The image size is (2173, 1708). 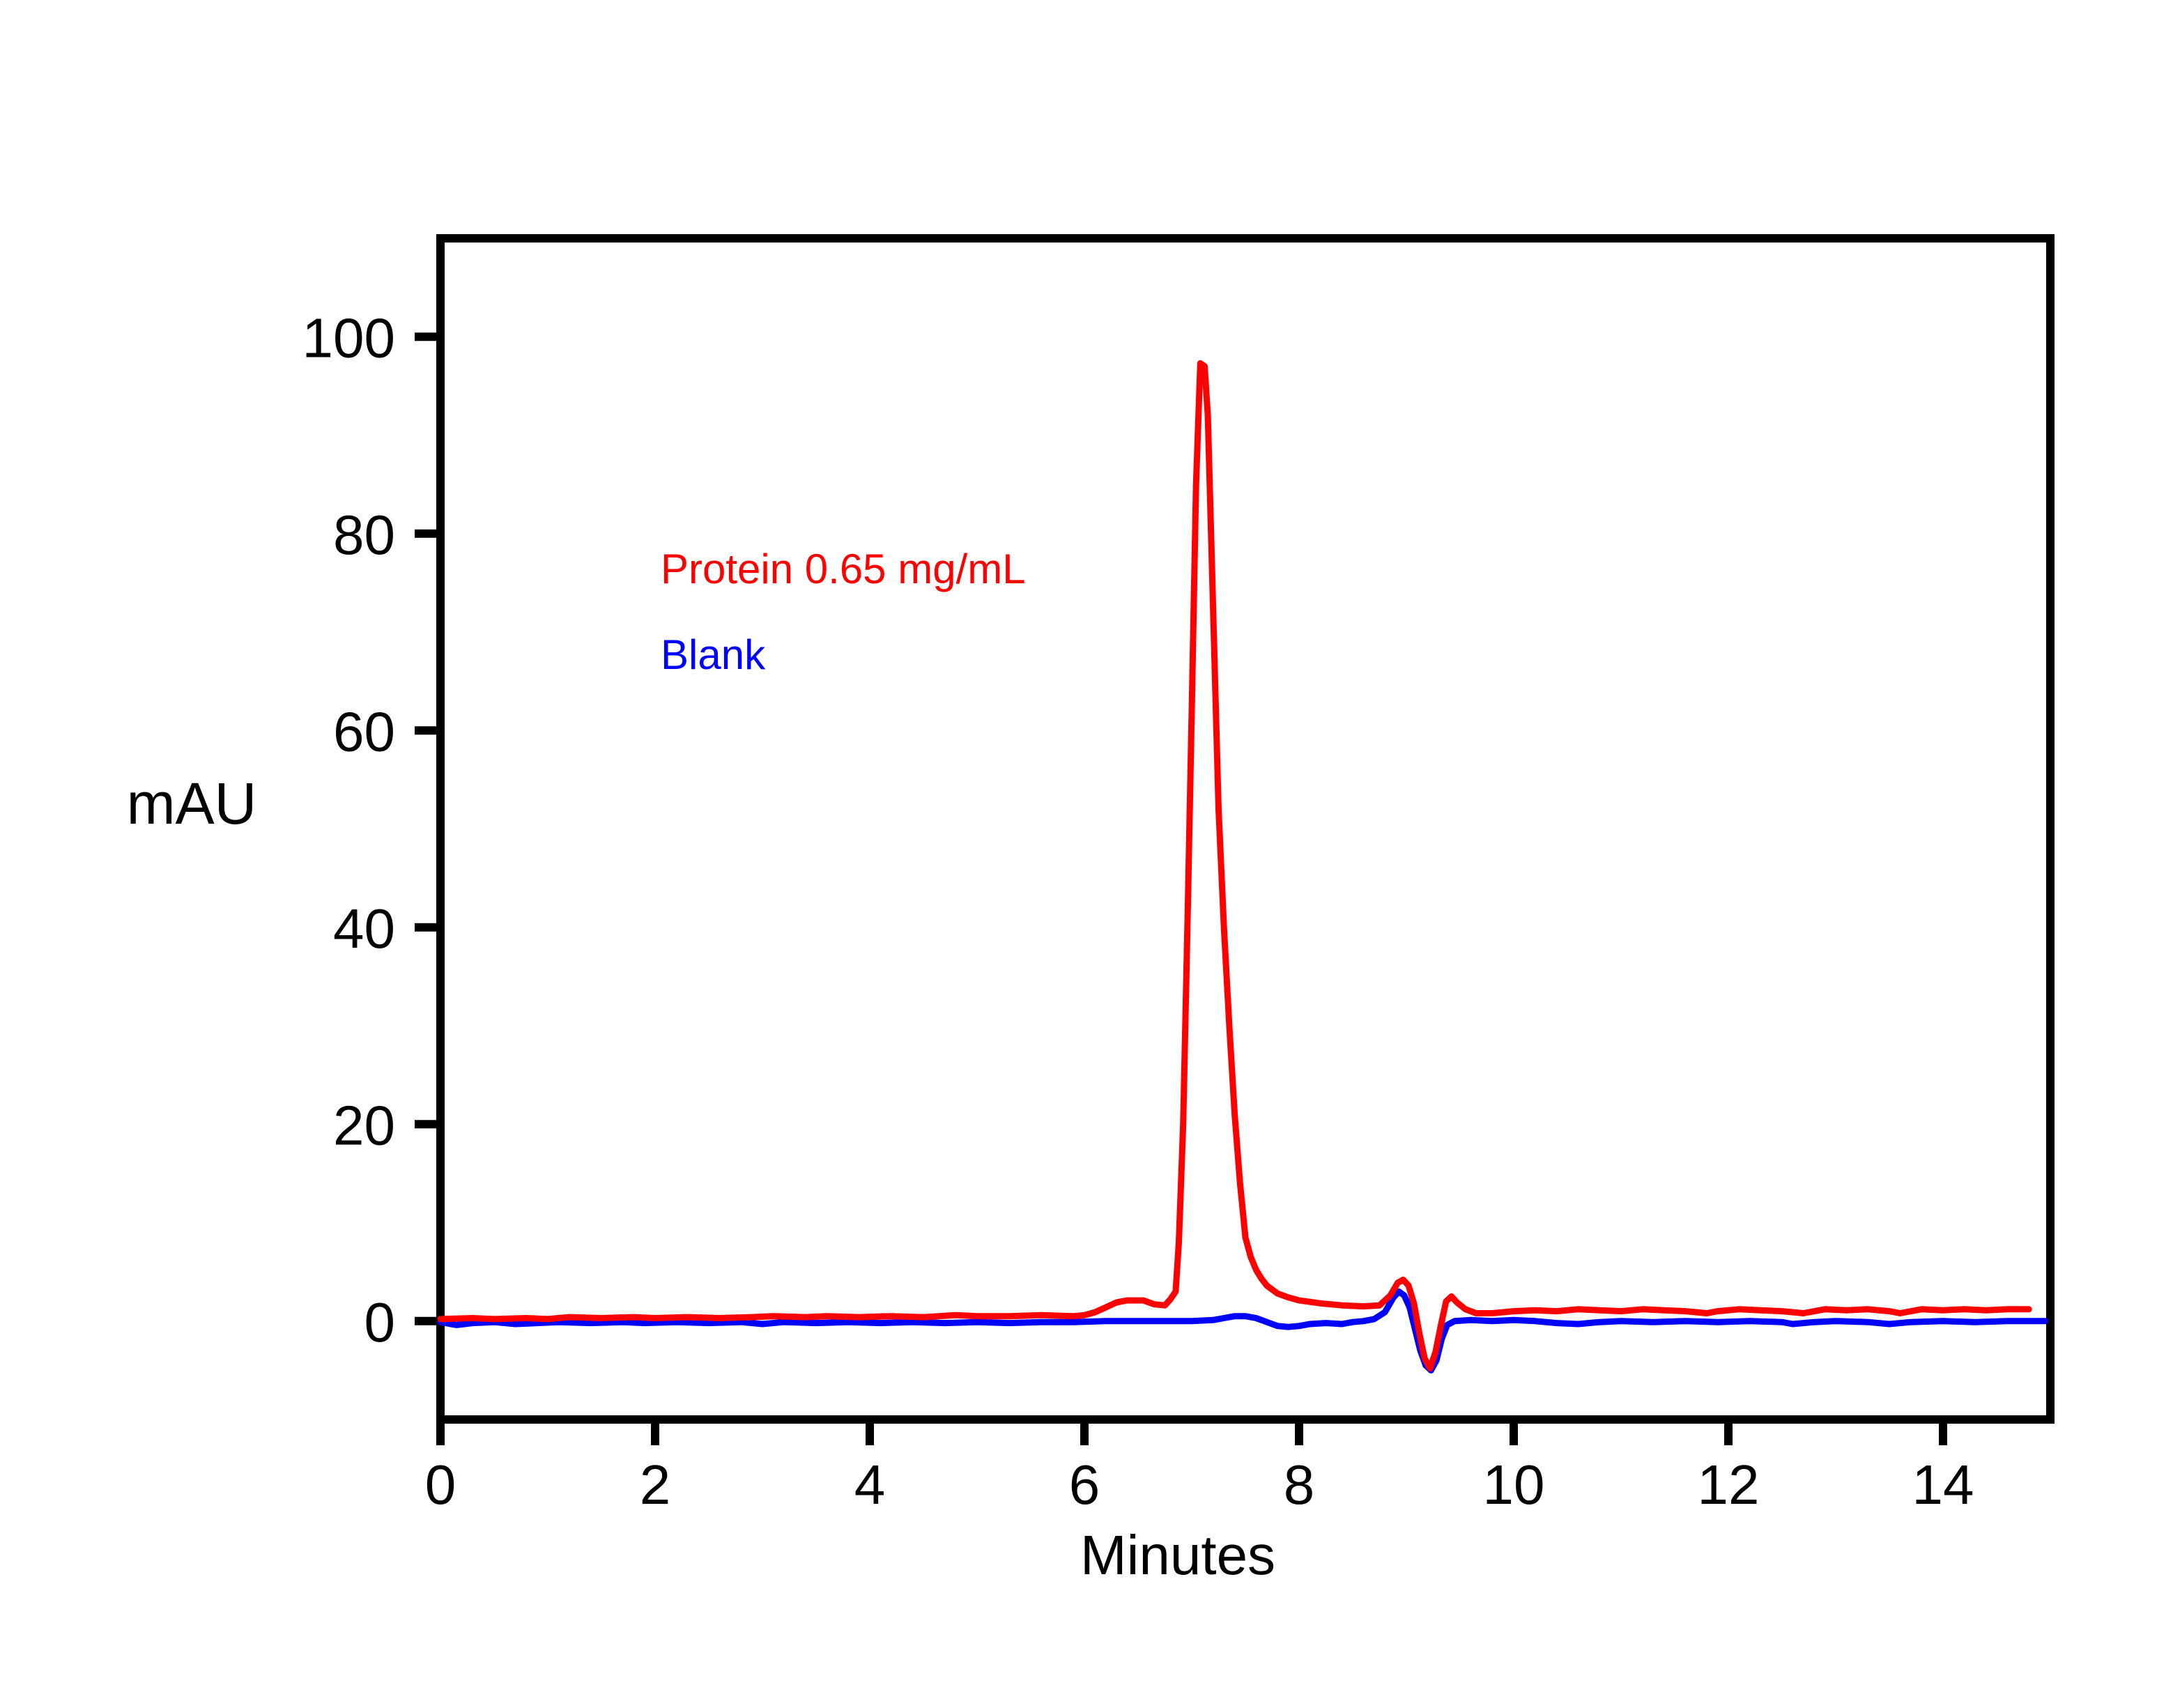 I want to click on y-tick-label: 40, so click(x=364, y=929).